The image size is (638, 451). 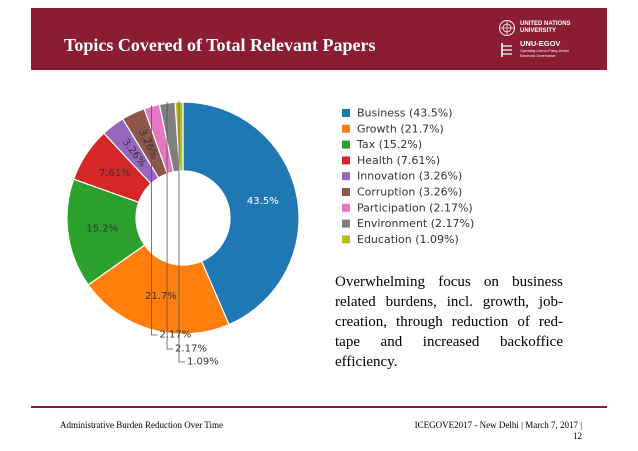 I want to click on page-number: 12, so click(x=577, y=436).